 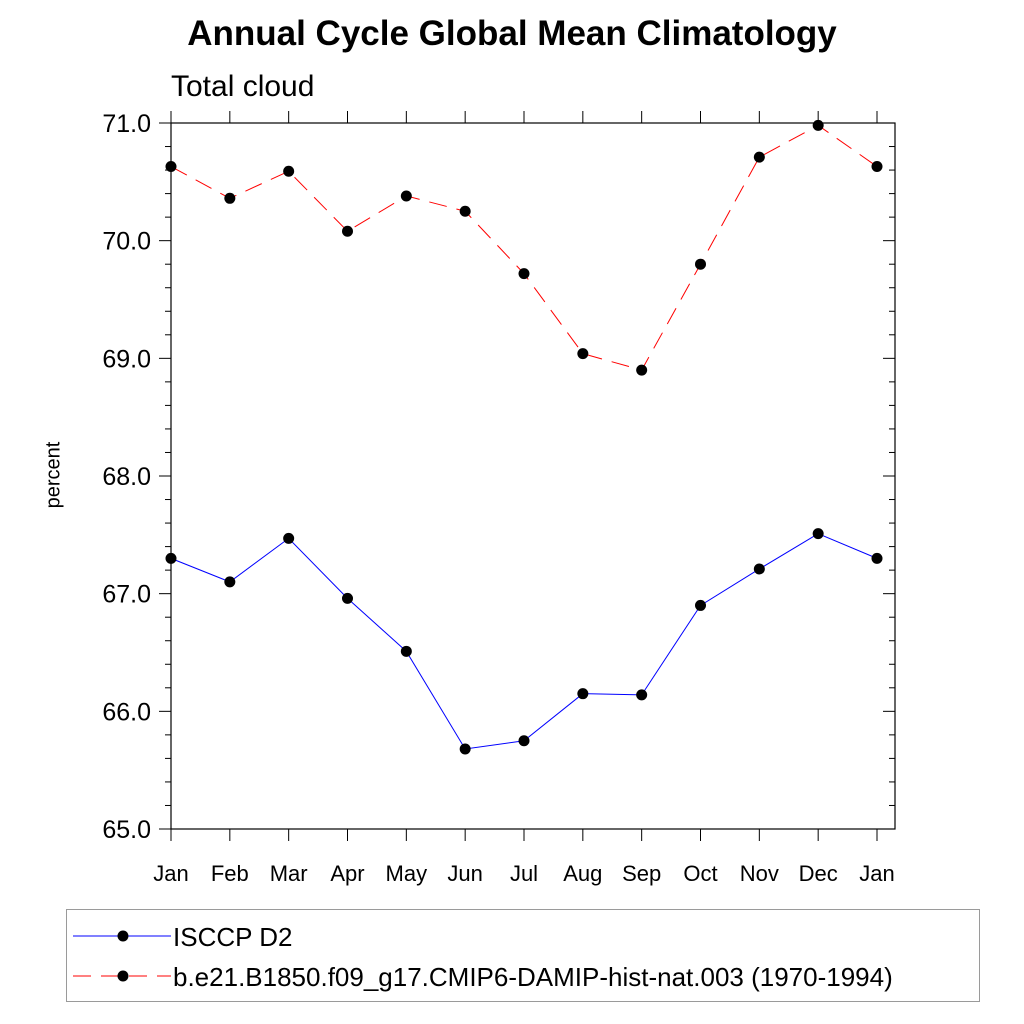 What do you see at coordinates (347, 873) in the screenshot?
I see `x-tick-label: Apr` at bounding box center [347, 873].